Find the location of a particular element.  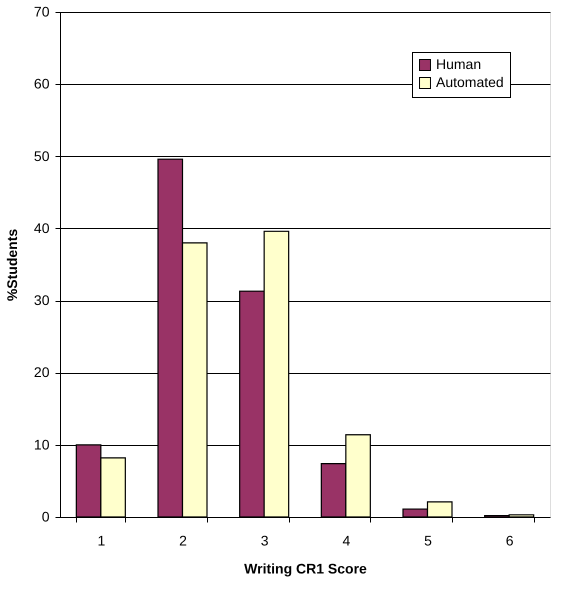

x-tick-label: 6 is located at coordinates (510, 540).